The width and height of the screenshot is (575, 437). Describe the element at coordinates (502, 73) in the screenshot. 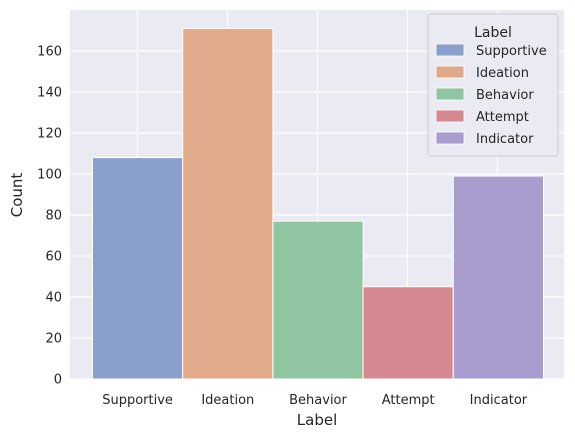

I see `legend-entry-label: Ideation` at that location.